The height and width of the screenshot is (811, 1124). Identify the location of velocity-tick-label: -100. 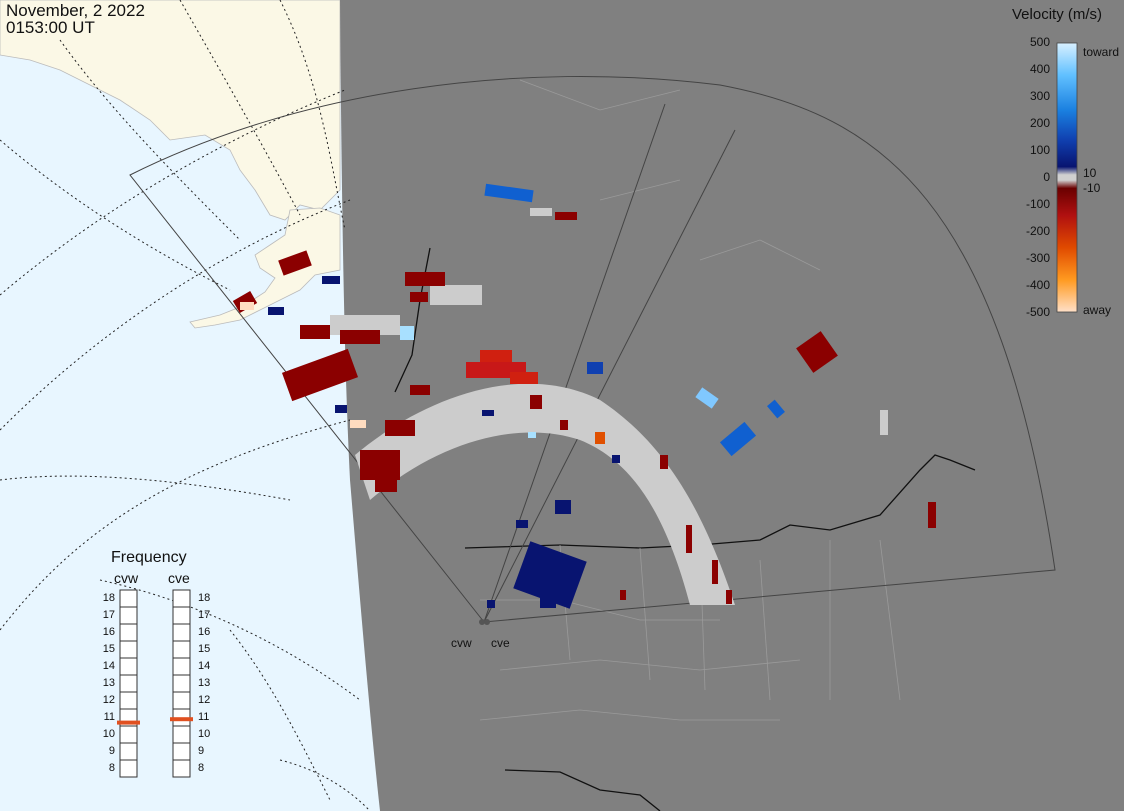
(1037, 204).